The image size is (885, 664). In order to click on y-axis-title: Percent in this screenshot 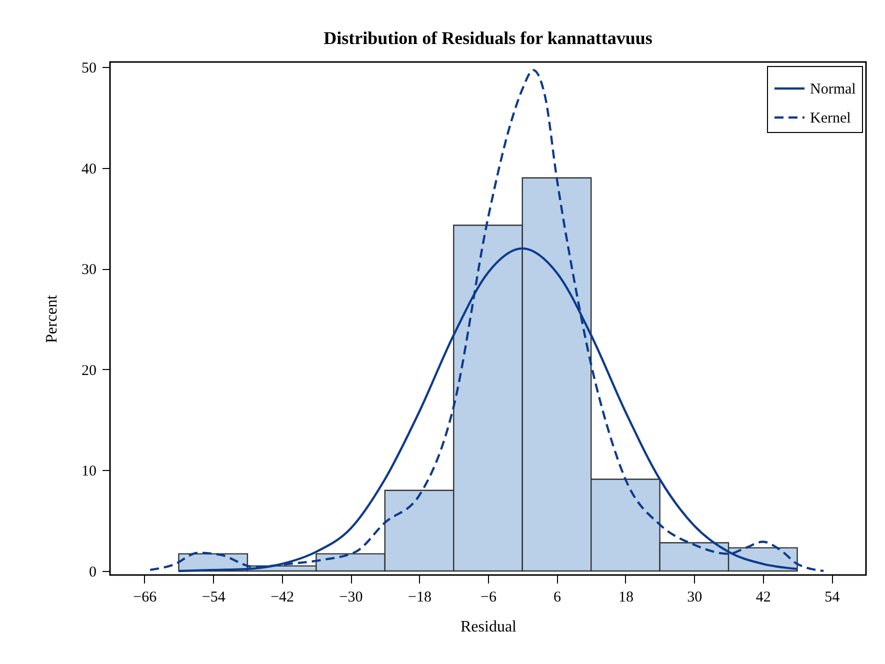, I will do `click(52, 318)`.